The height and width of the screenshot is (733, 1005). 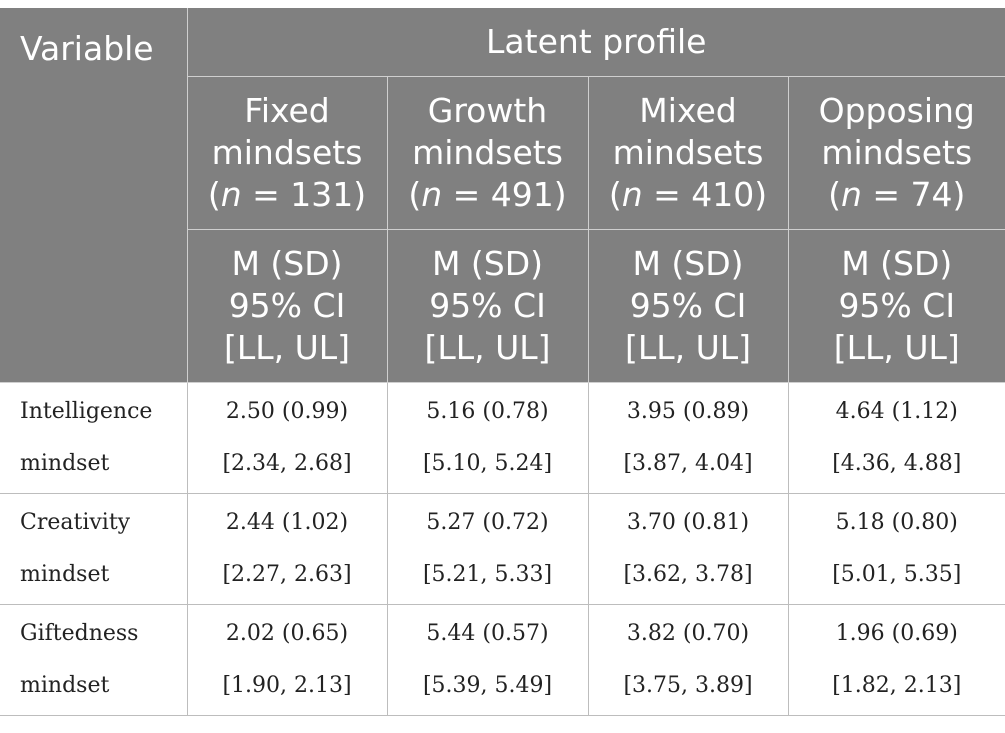 I want to click on table-cell: 3.95 (0.89) [3.87, 4.04], so click(x=688, y=438).